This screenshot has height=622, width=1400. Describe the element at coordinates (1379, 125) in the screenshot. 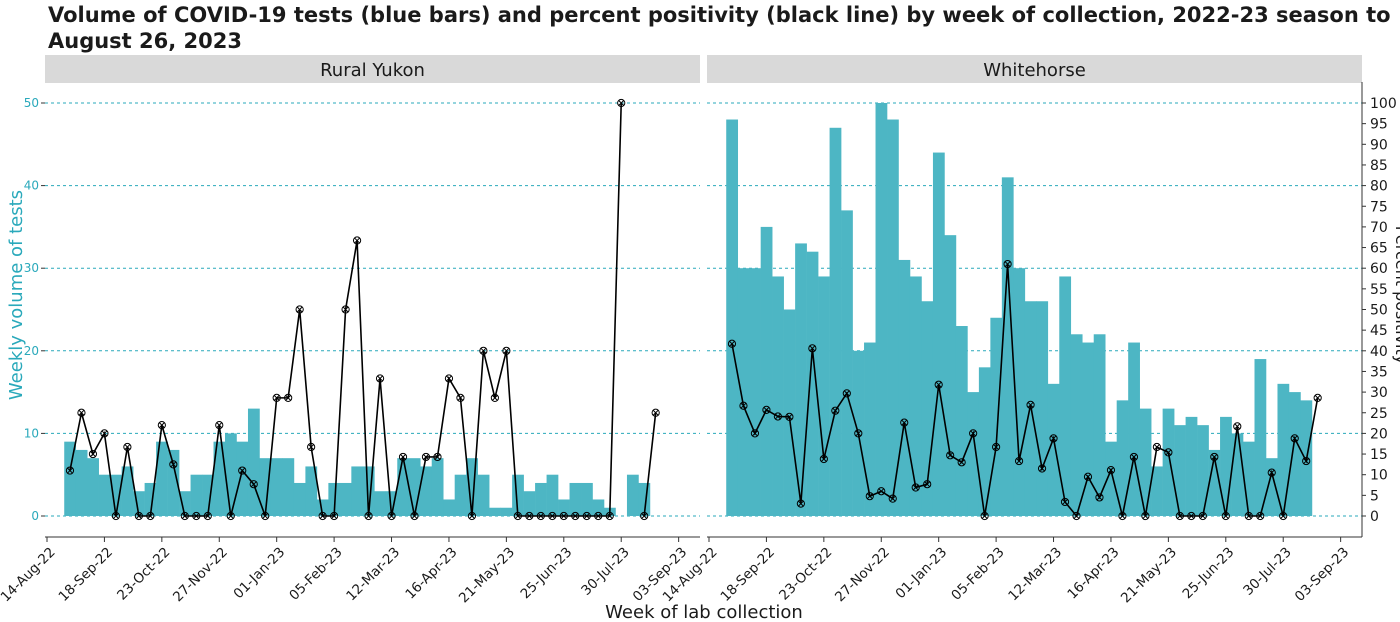

I see `y-tick-label-right: 95` at that location.